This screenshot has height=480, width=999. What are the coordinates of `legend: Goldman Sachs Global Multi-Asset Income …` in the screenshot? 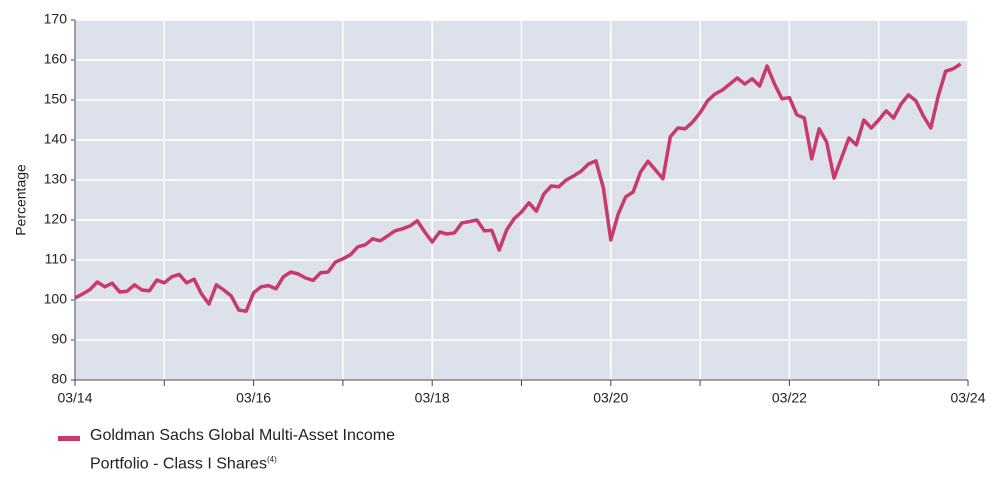 It's located at (254, 451).